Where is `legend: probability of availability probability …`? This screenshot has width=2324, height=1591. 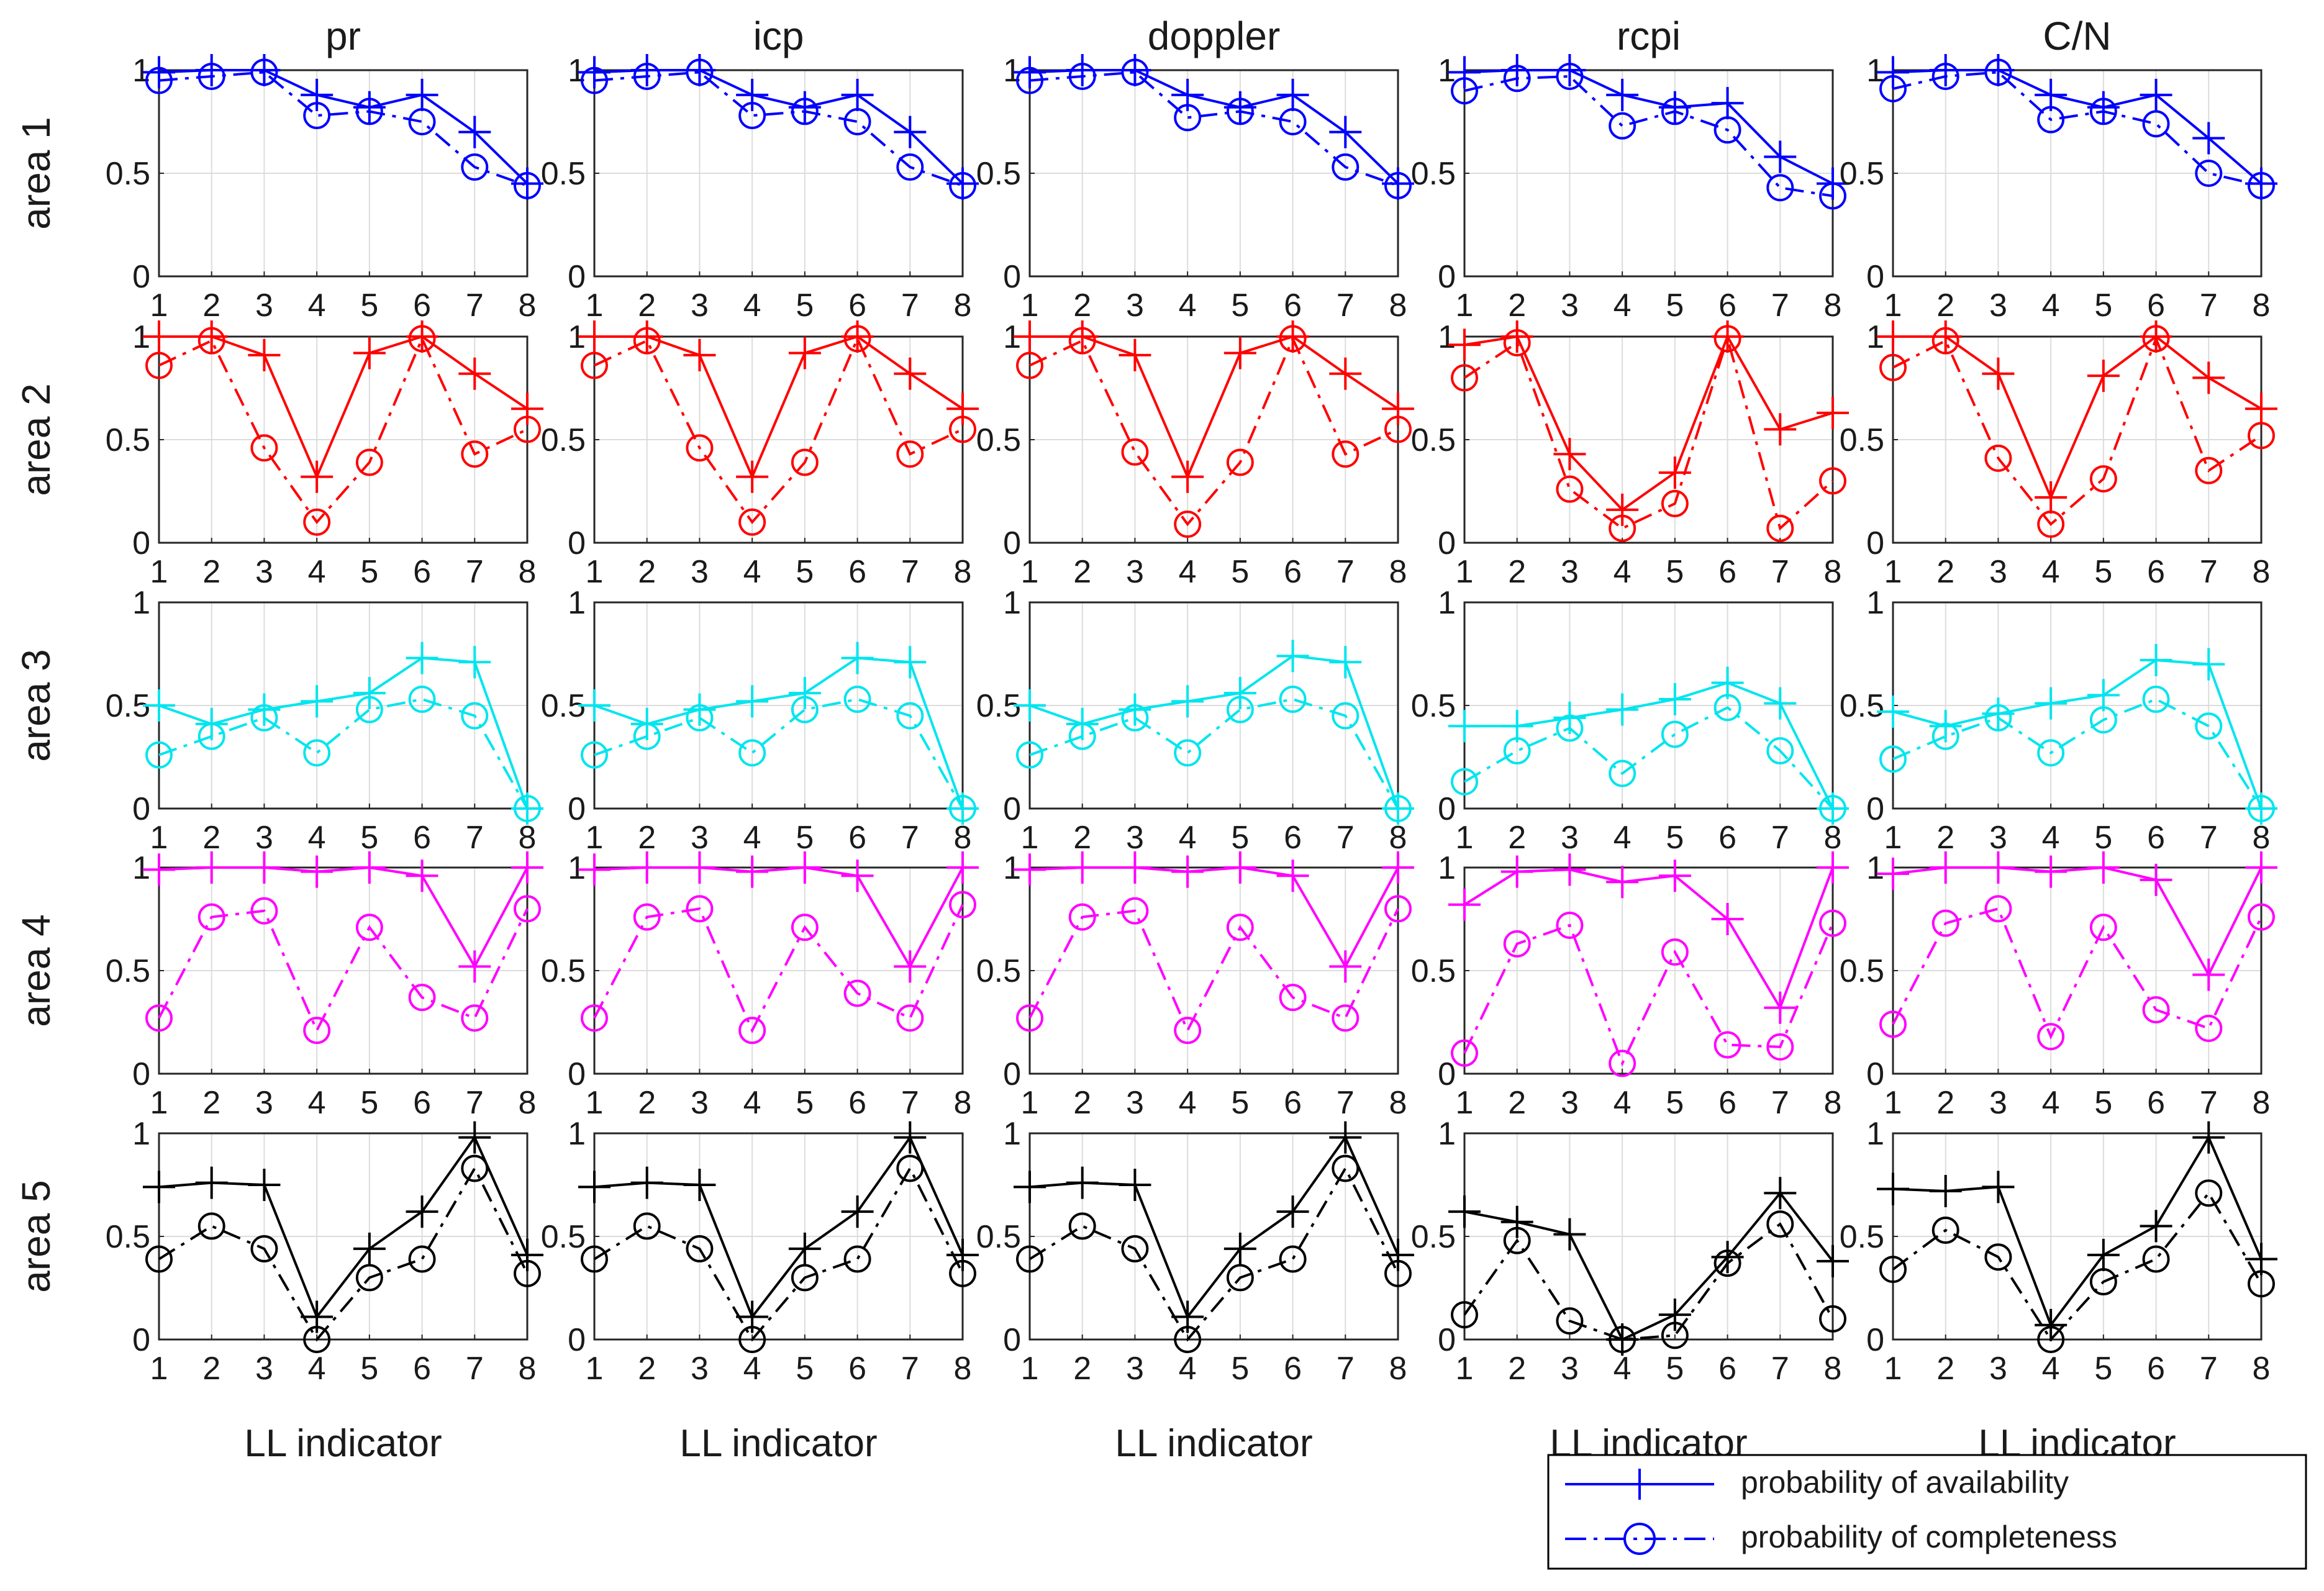 legend: probability of availability probability … is located at coordinates (1927, 1512).